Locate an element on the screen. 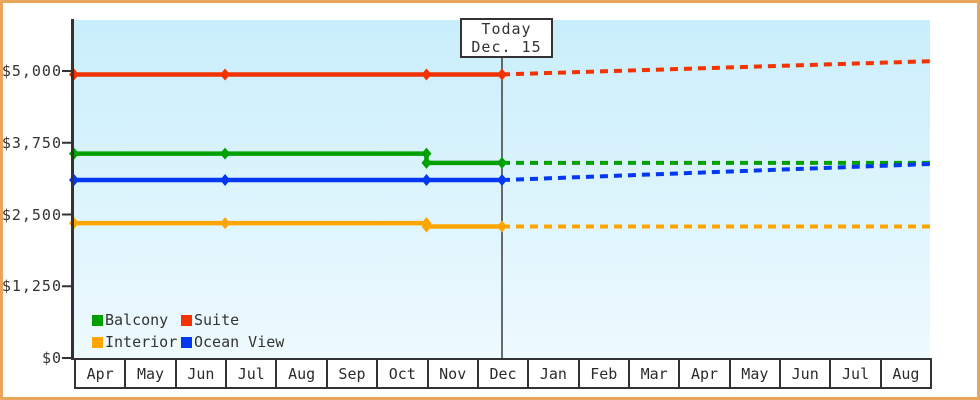  y-axis-labels: $5,000 $3,750 $2,500 $1,250 $0 is located at coordinates (31, 200).